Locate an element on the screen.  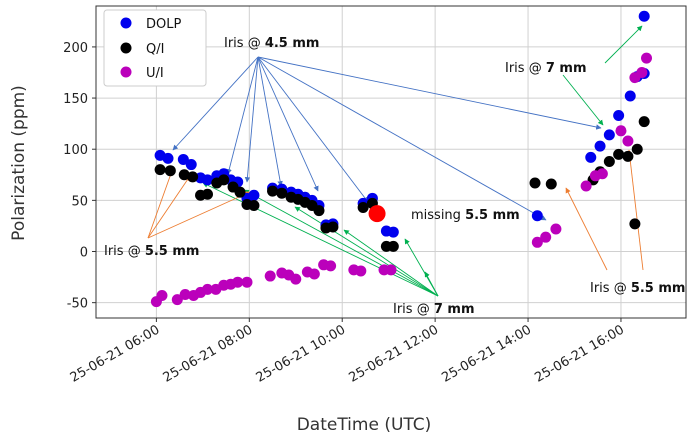
x-tick-label: 25-06-21 14:00 is located at coordinates (486, 353).